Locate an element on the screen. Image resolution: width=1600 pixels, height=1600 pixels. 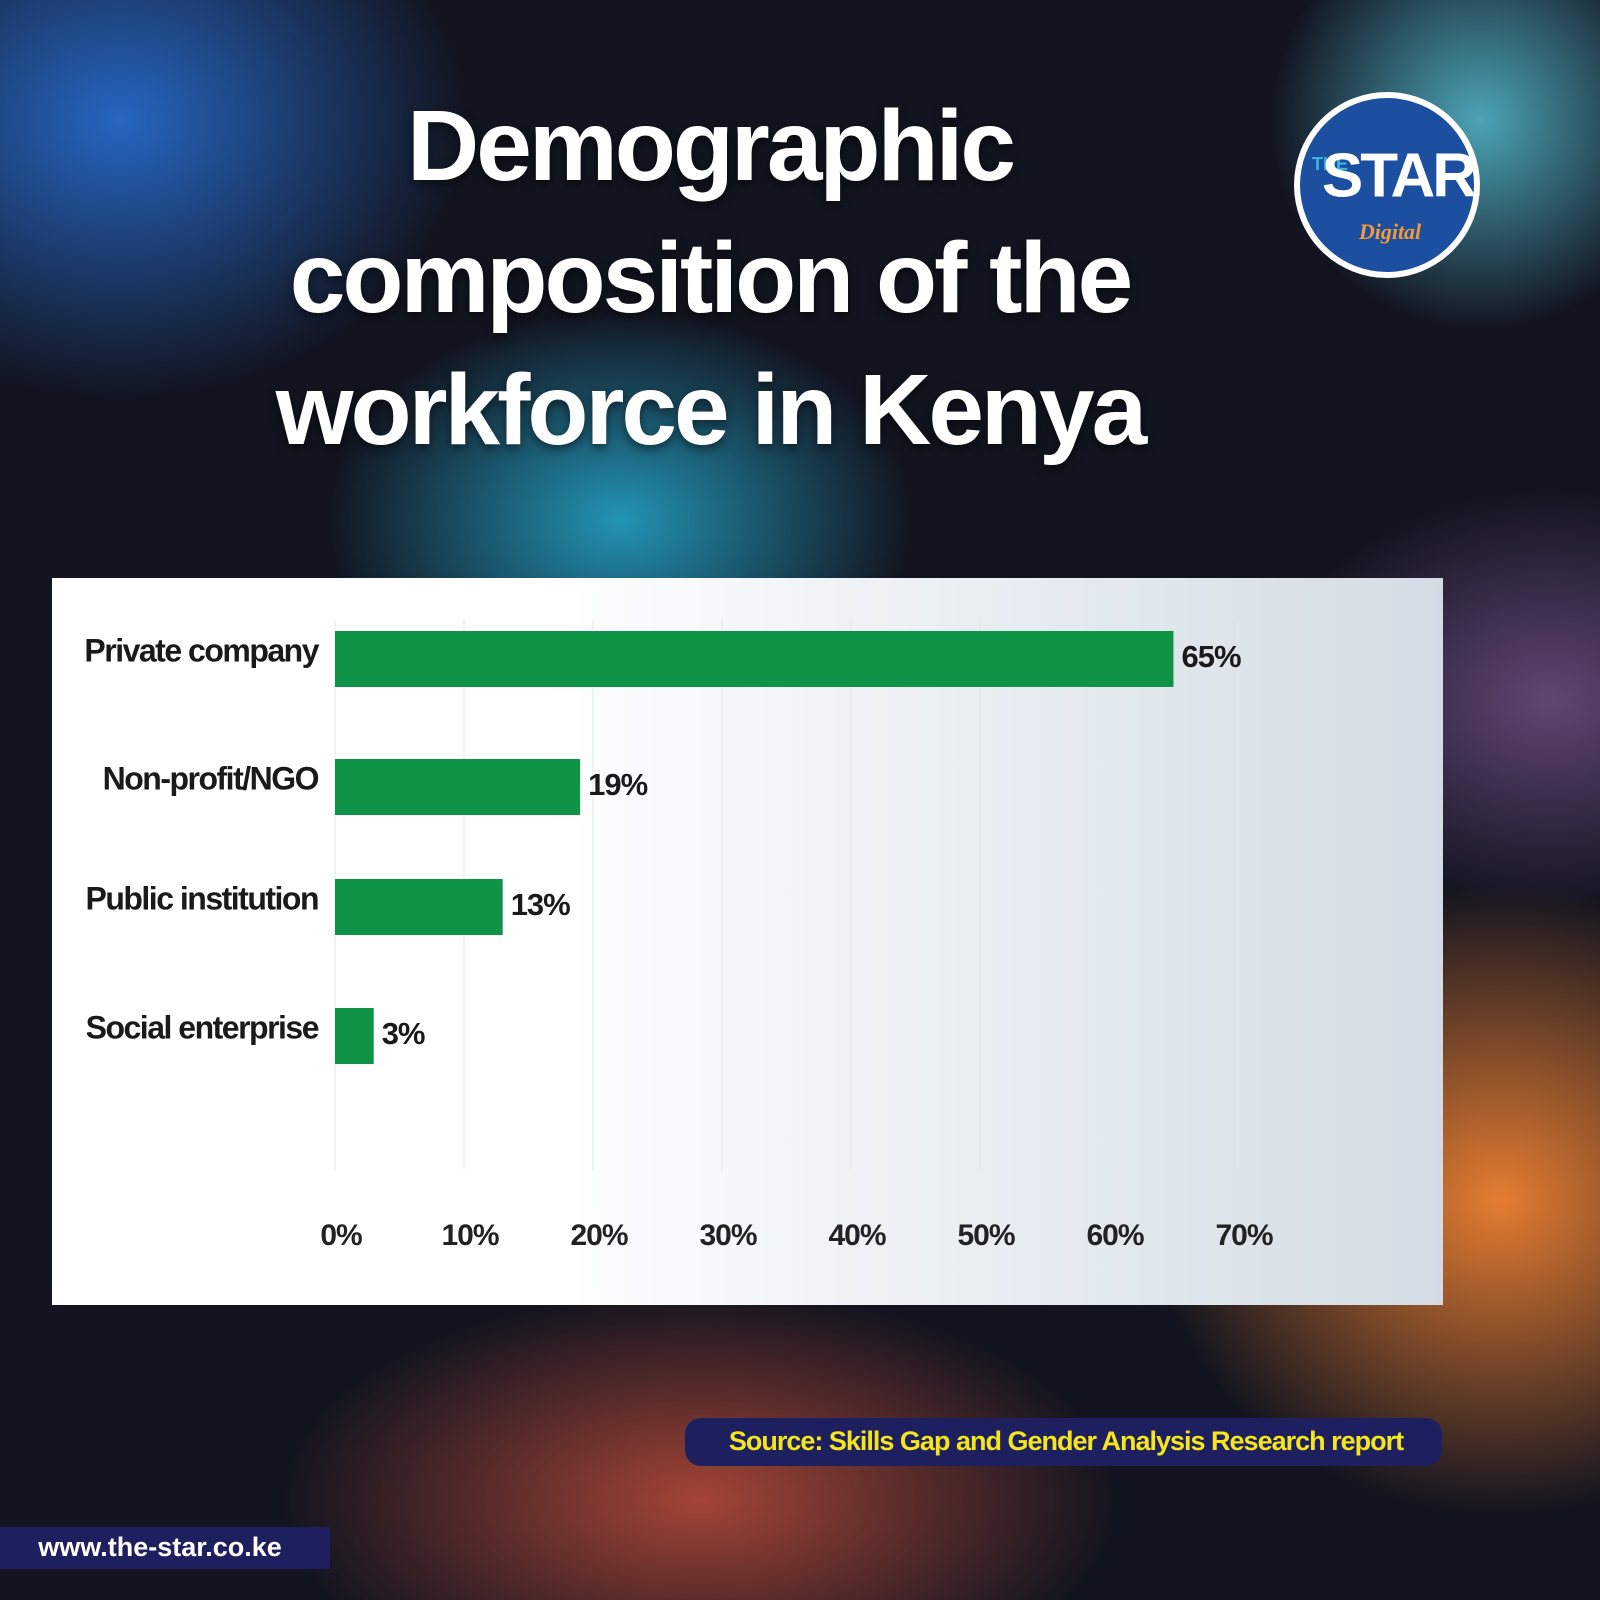
x-tick-label: 30% is located at coordinates (727, 1235).